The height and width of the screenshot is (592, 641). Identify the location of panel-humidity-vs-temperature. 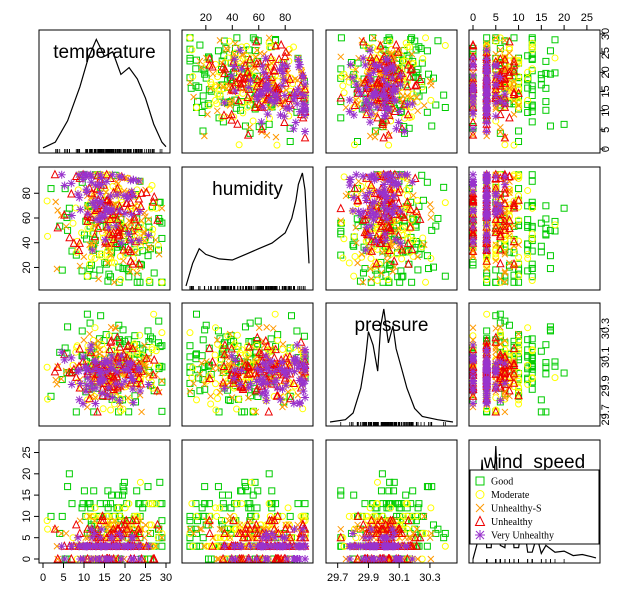
(104, 228).